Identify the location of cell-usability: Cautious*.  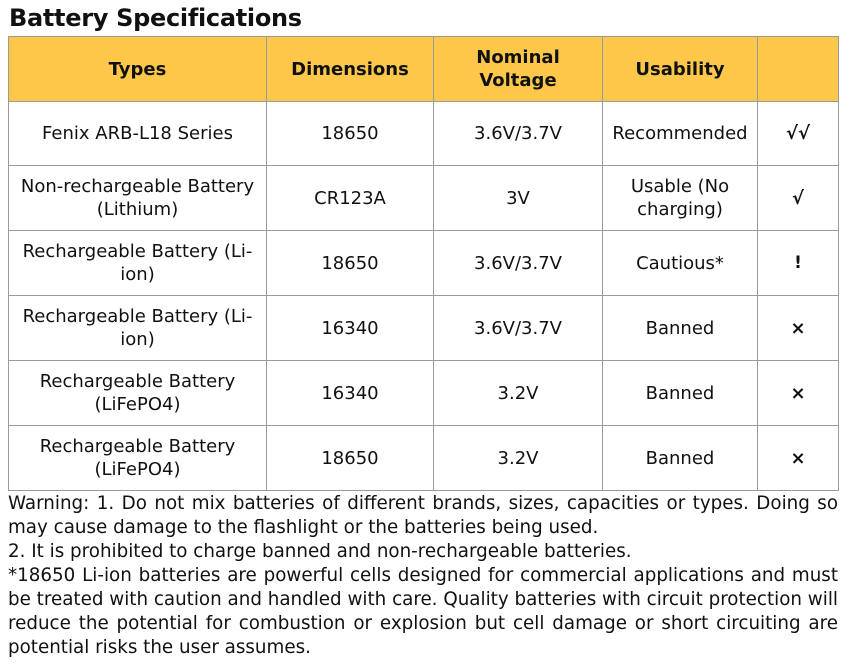
(680, 263).